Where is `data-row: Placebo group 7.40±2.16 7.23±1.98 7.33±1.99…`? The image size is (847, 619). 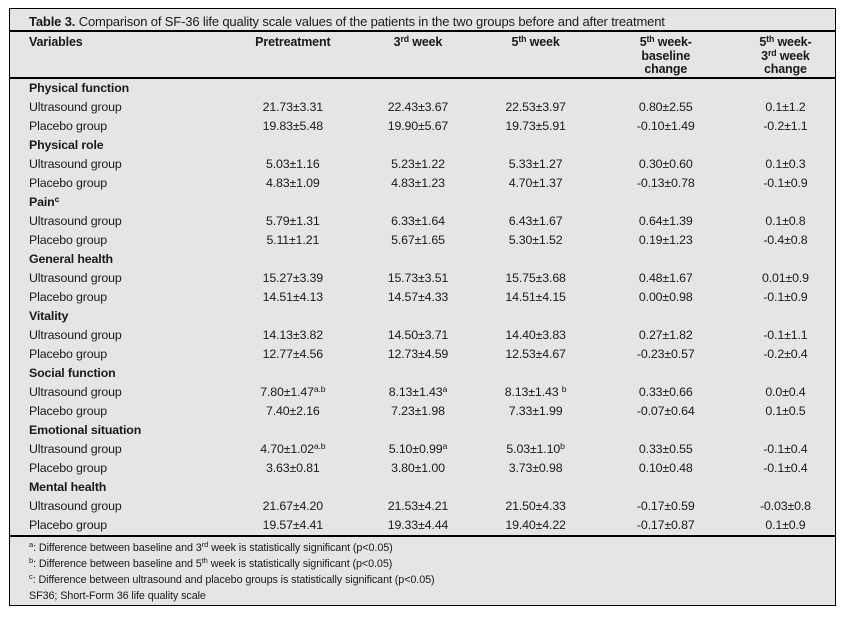 data-row: Placebo group 7.40±2.16 7.23±1.98 7.33±1.99… is located at coordinates (422, 411).